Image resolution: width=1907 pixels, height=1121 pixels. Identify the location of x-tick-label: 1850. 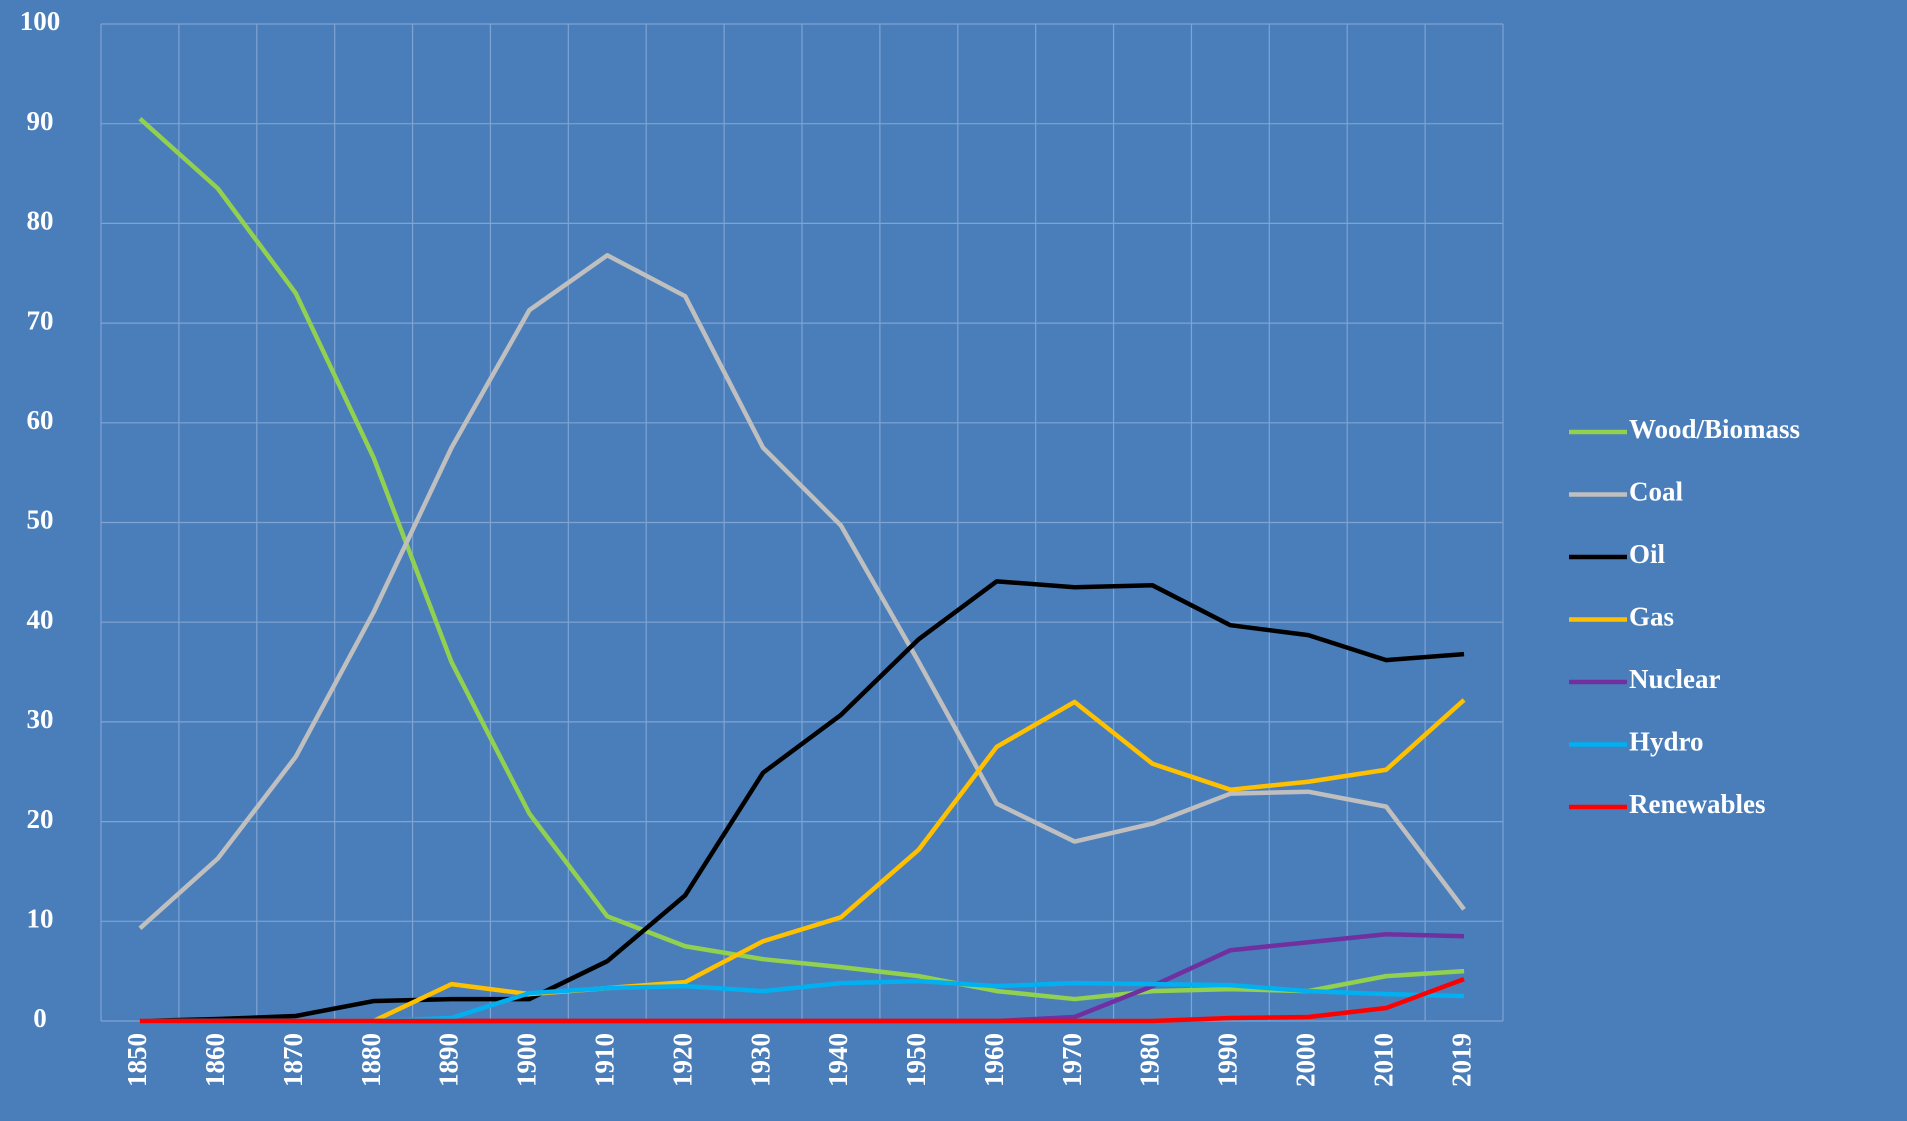
(137, 1060).